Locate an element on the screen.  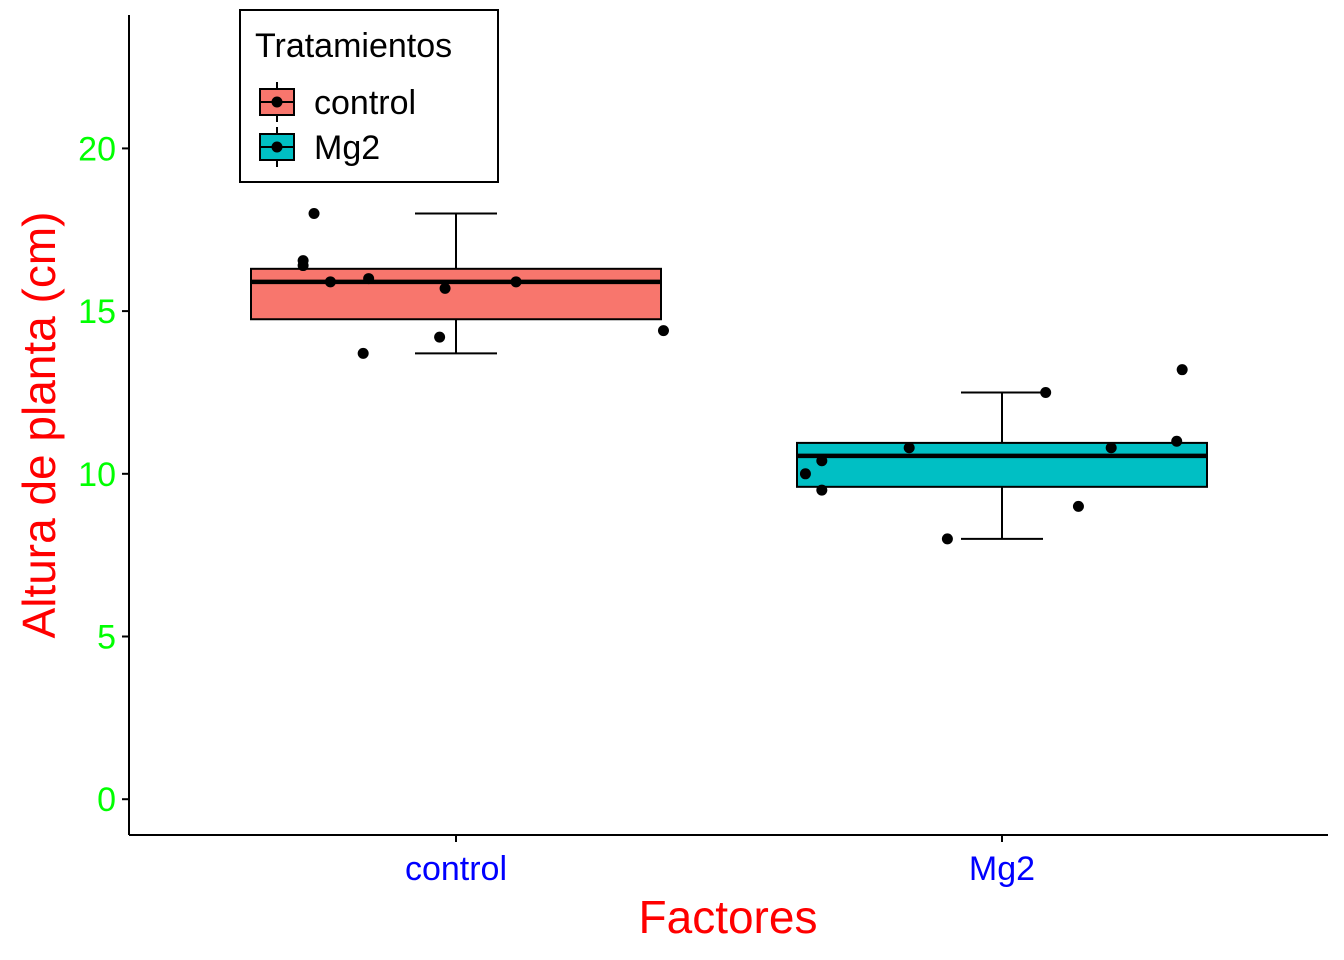
y-tick-label: 15 is located at coordinates (97, 312).